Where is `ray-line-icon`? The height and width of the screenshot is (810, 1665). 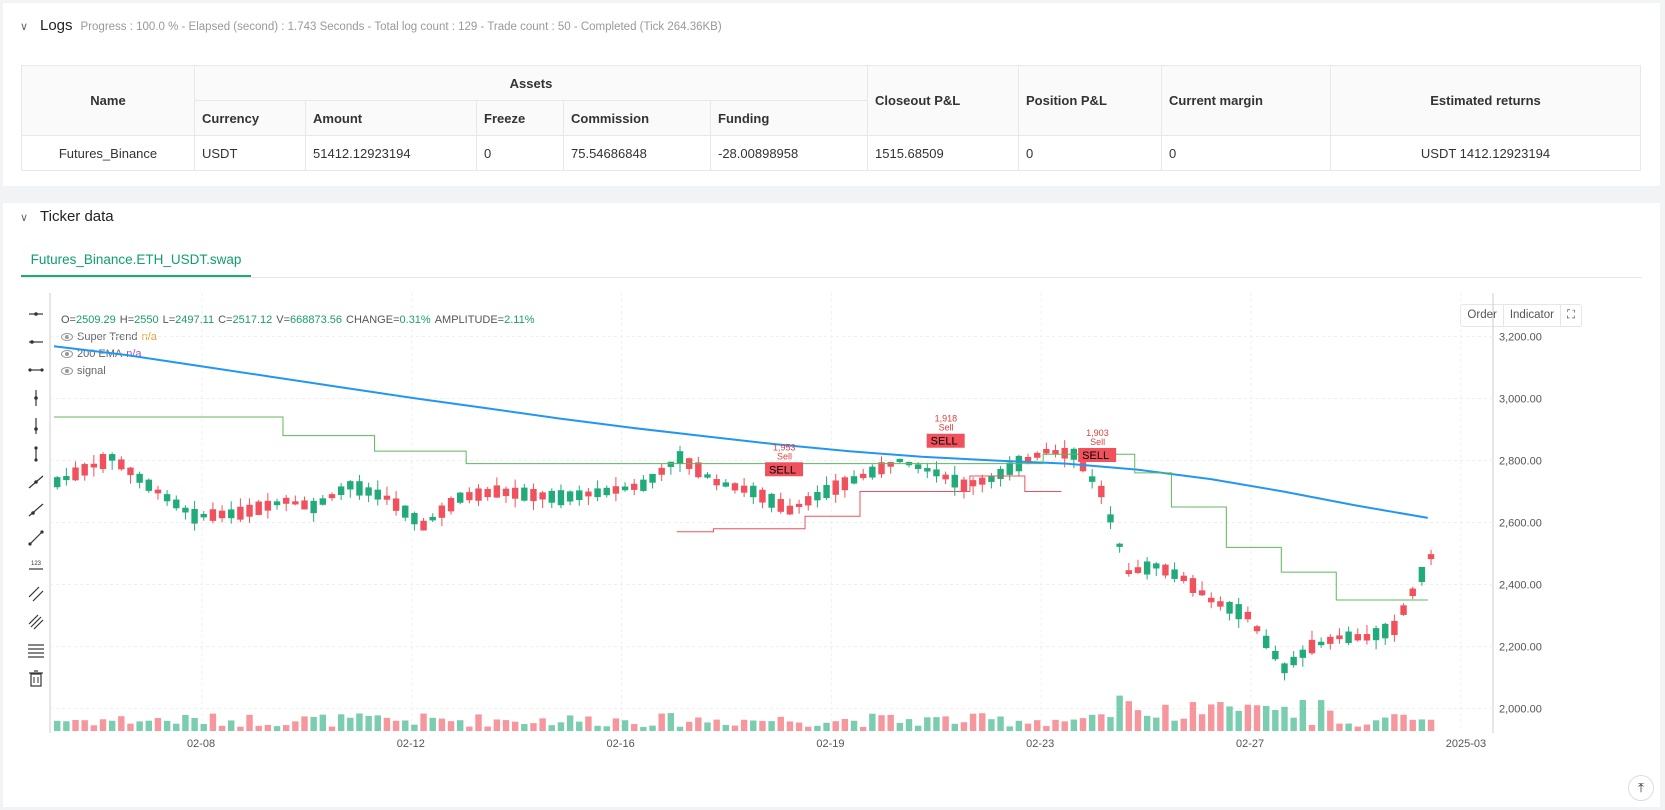
ray-line-icon is located at coordinates (36, 510).